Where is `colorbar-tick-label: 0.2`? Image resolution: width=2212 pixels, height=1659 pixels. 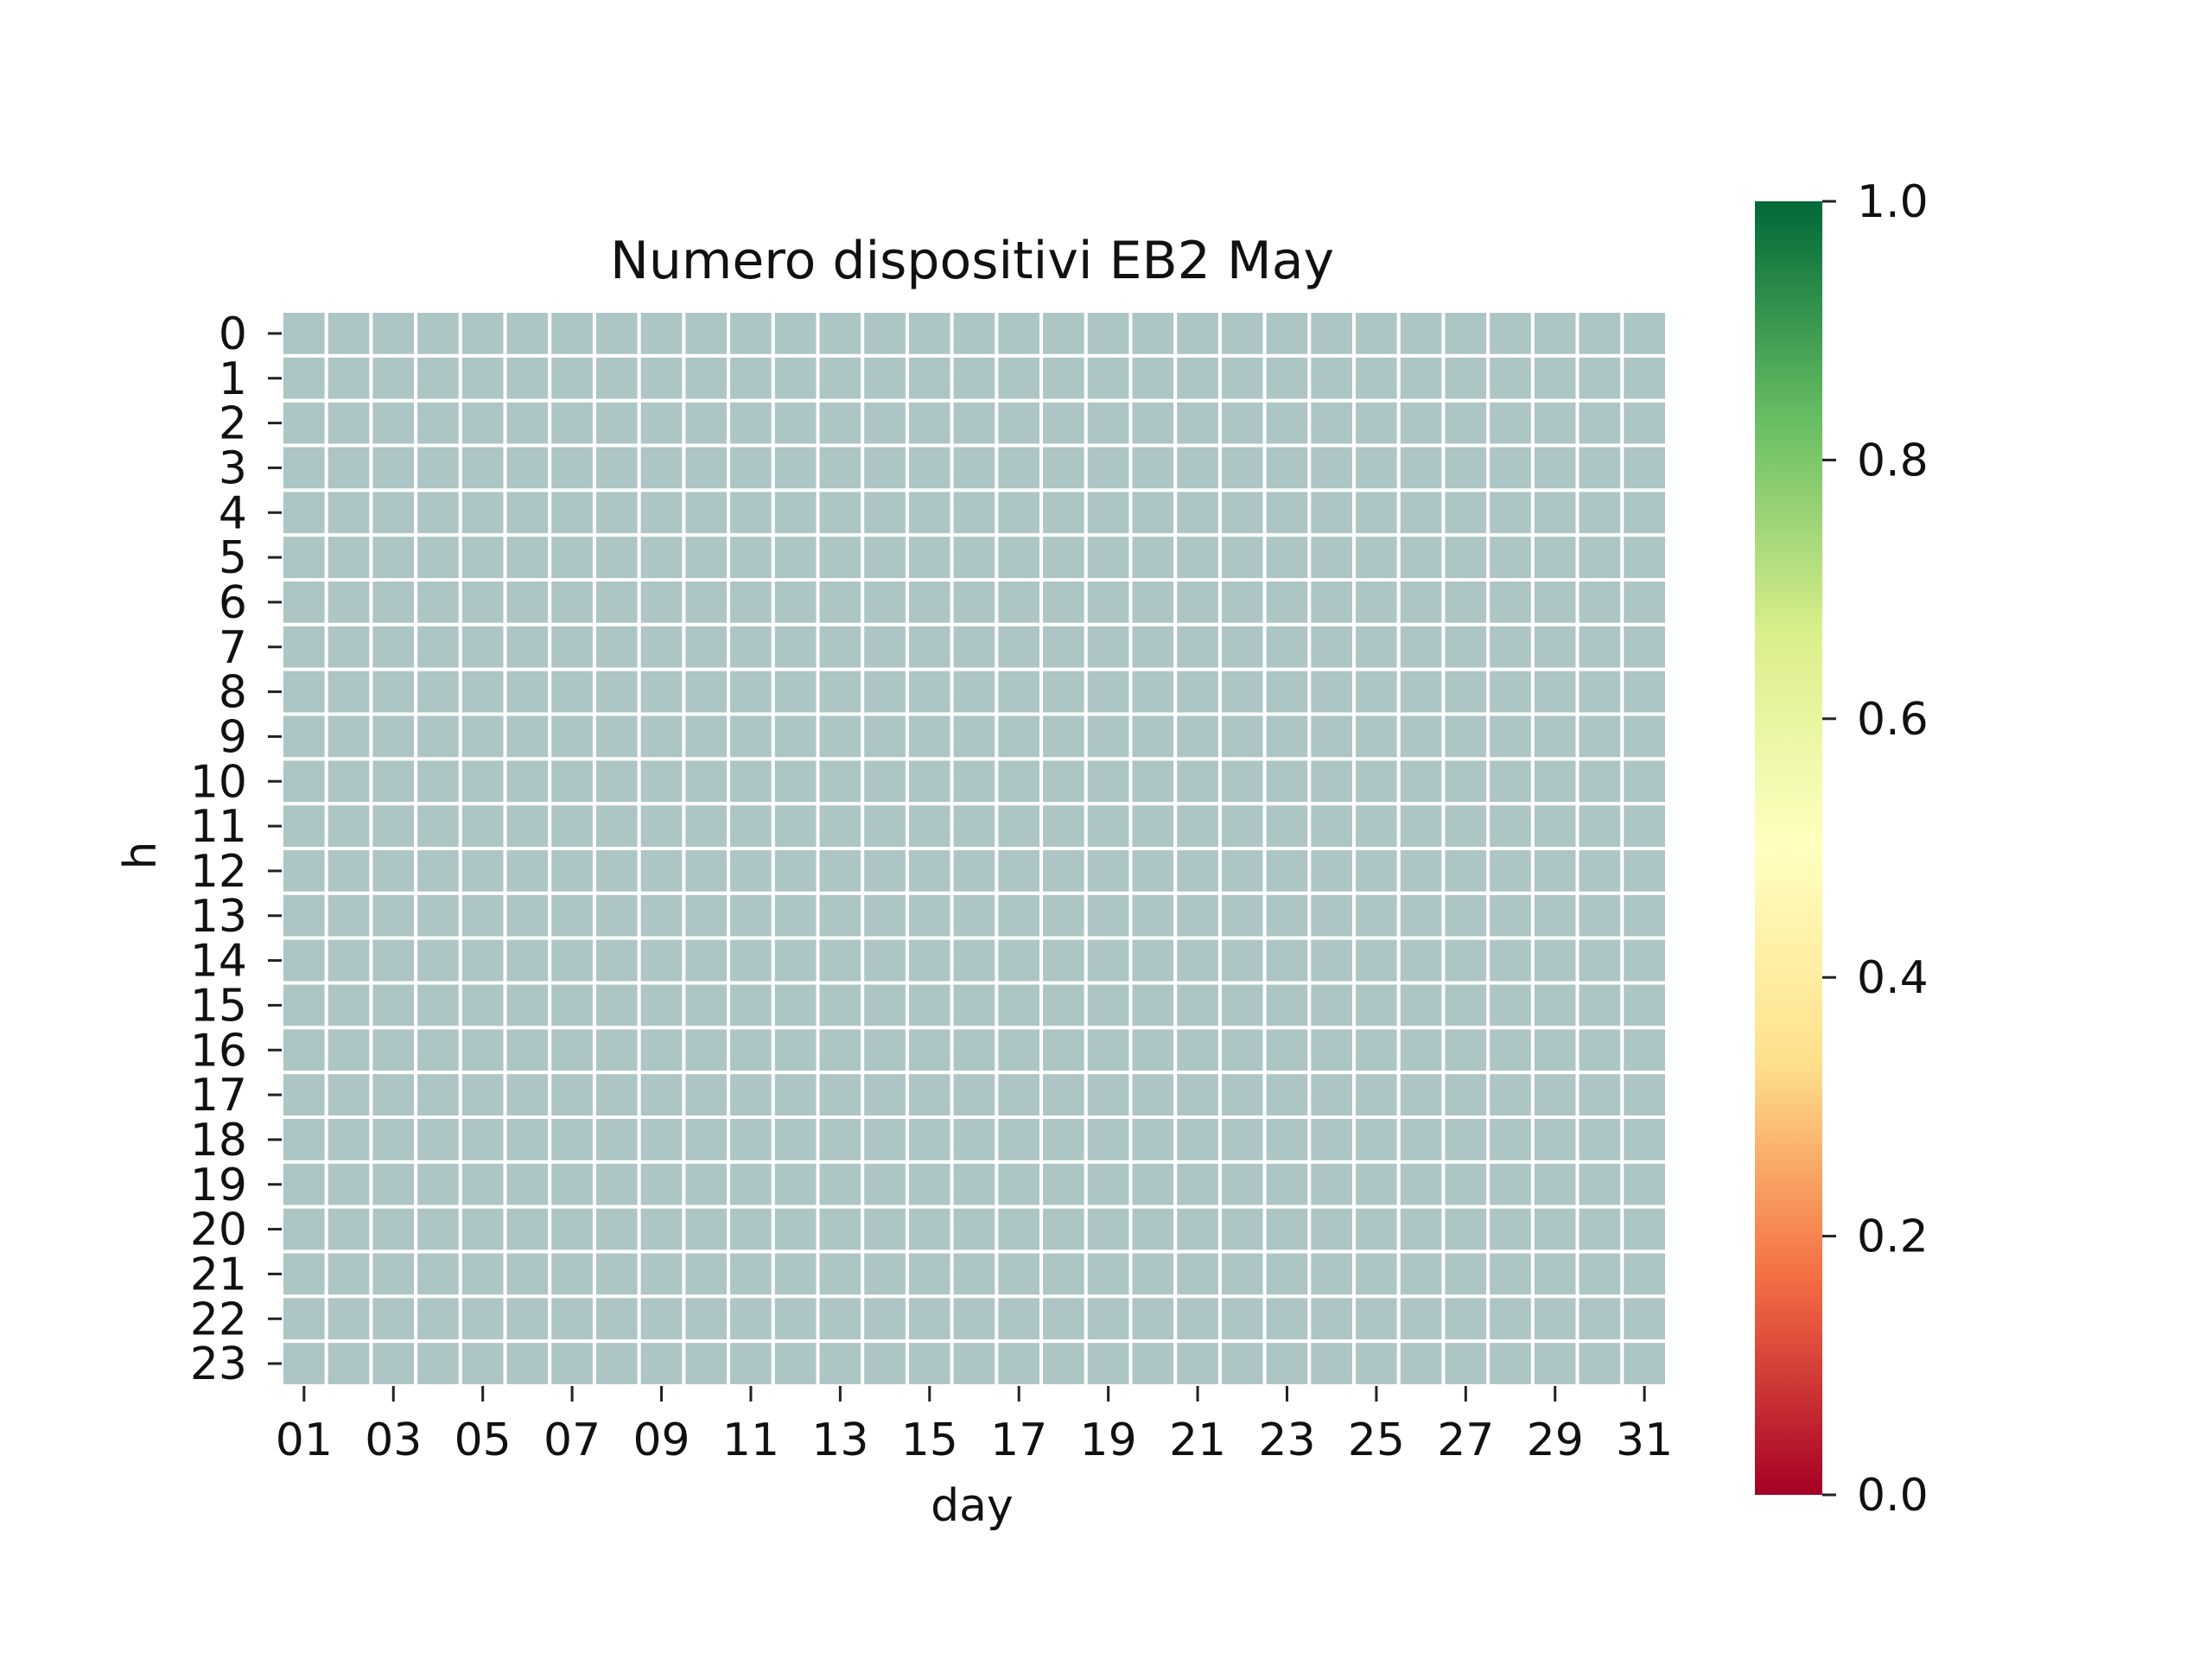 colorbar-tick-label: 0.2 is located at coordinates (1893, 1237).